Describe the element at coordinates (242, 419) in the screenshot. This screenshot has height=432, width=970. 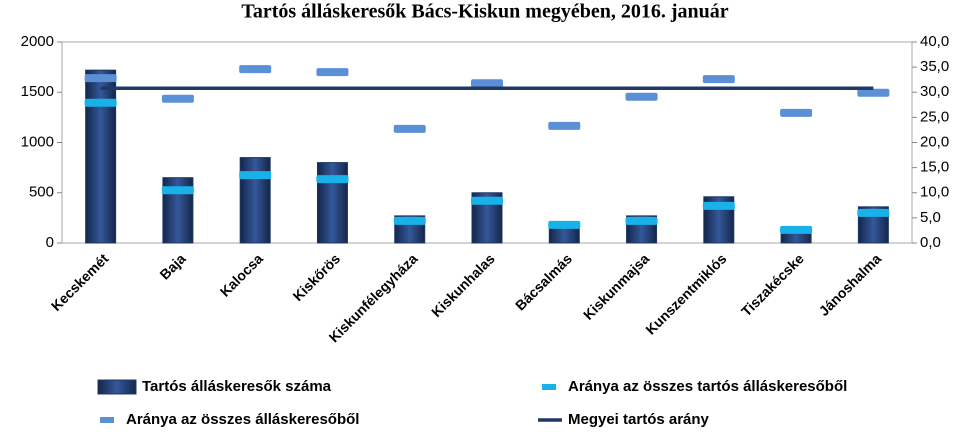
I see `legend-label: Aránya az összes álláskeresőből` at that location.